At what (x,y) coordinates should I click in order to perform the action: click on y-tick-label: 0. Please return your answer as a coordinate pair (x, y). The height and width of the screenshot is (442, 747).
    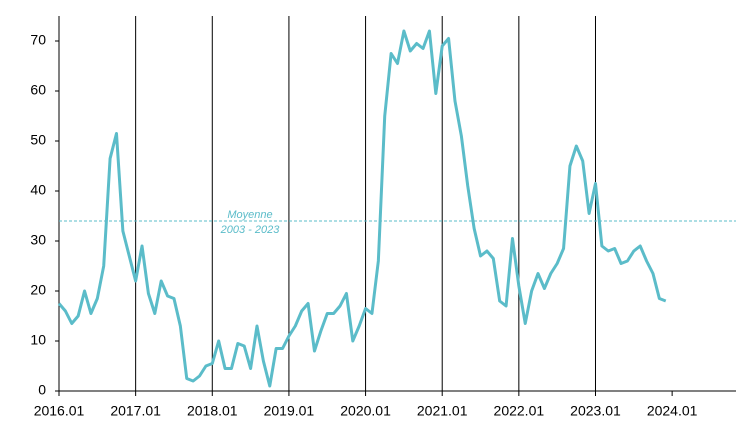
    Looking at the image, I should click on (42, 390).